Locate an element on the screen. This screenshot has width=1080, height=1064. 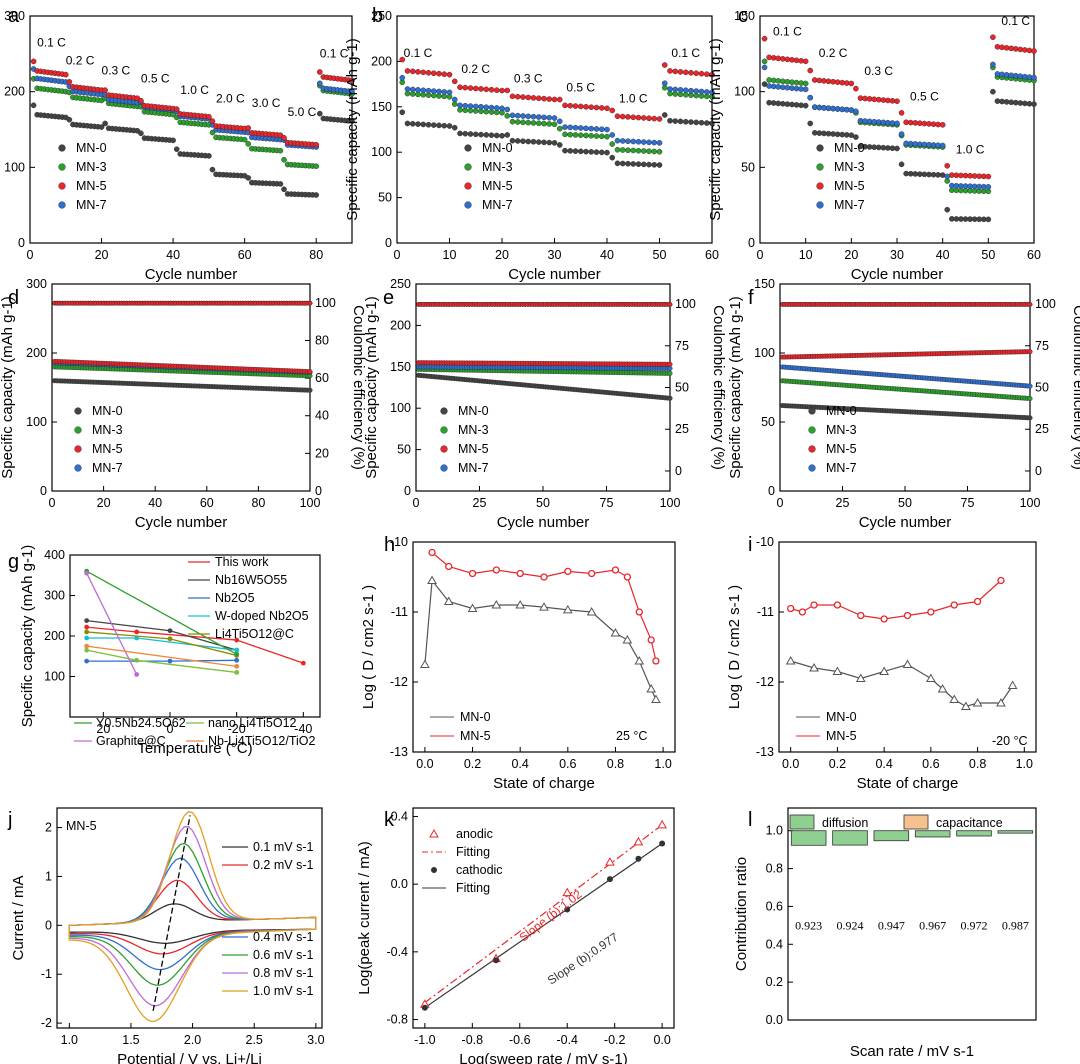
legend-label: 1.0 mV s-1 is located at coordinates (283, 991).